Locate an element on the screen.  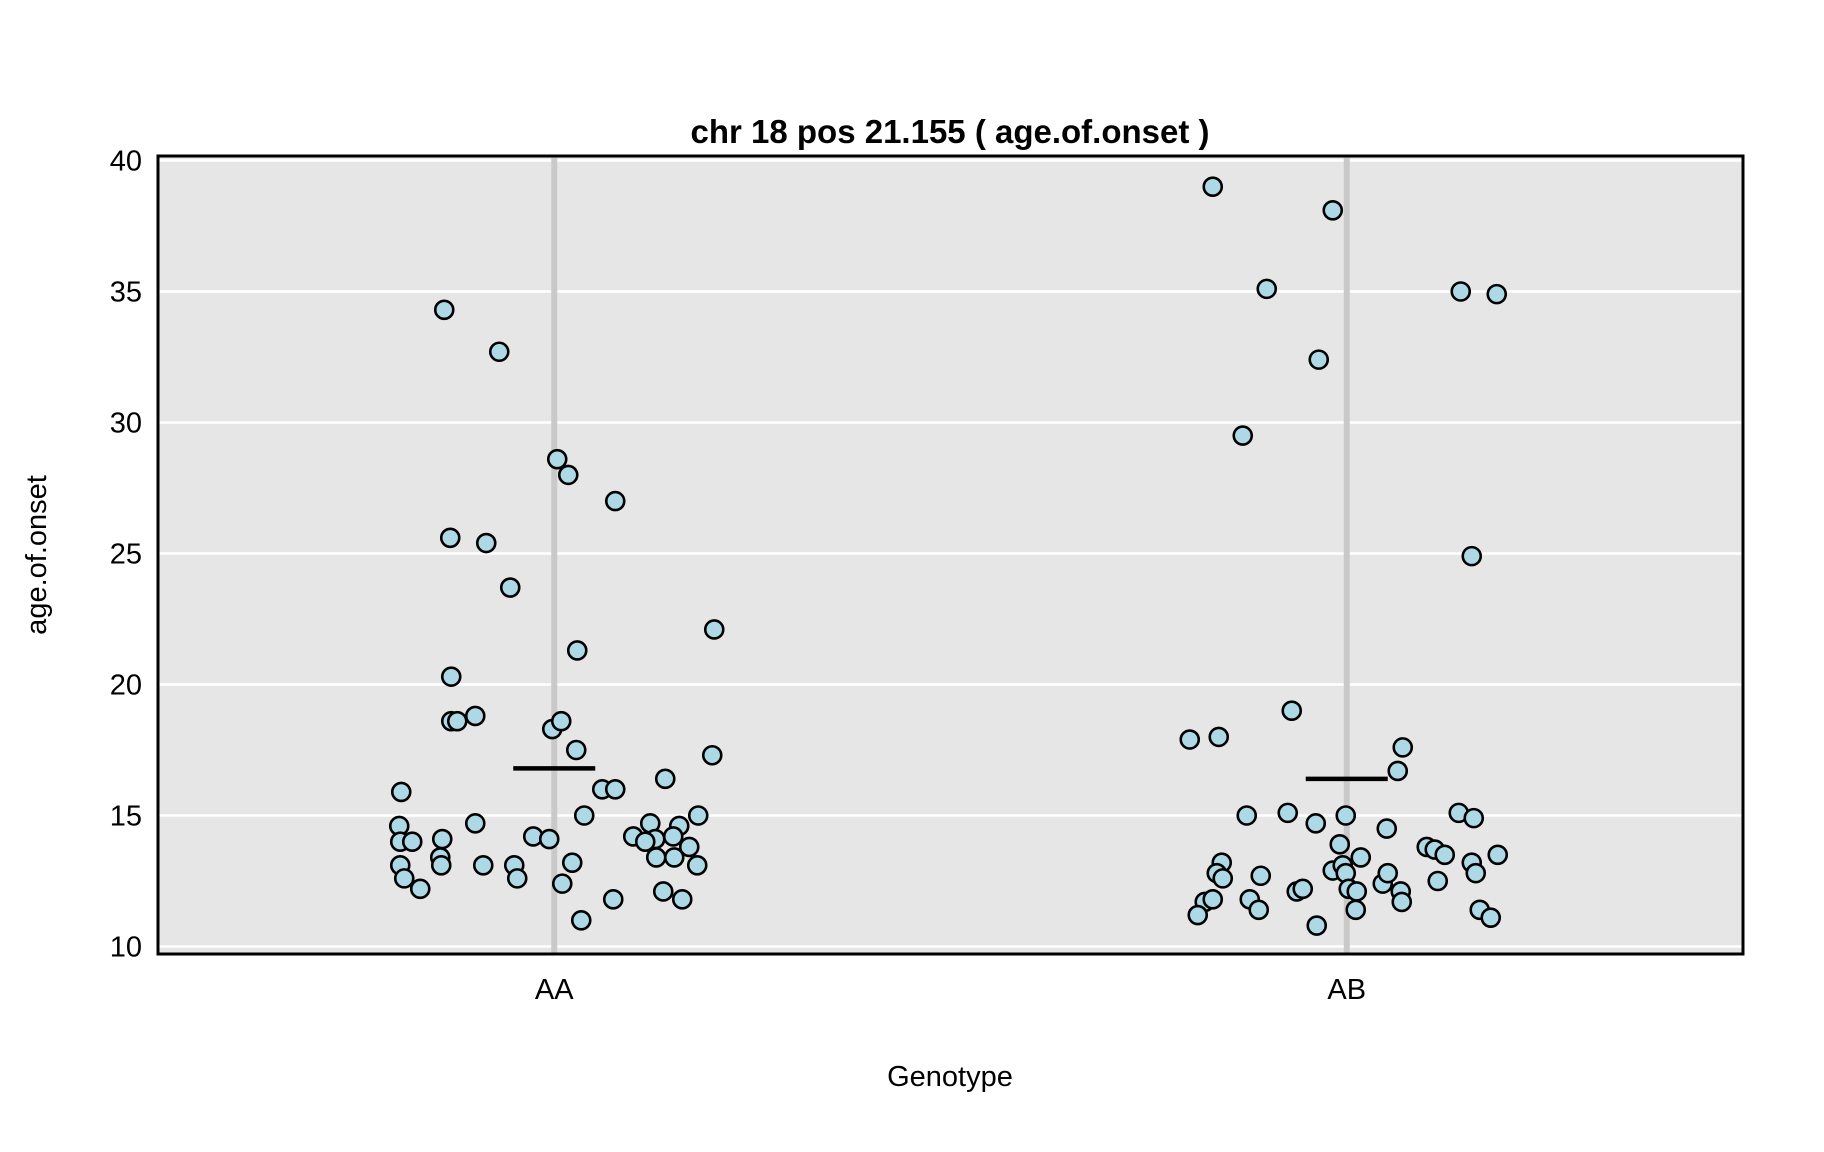
y-tick-label: 15 is located at coordinates (126, 817).